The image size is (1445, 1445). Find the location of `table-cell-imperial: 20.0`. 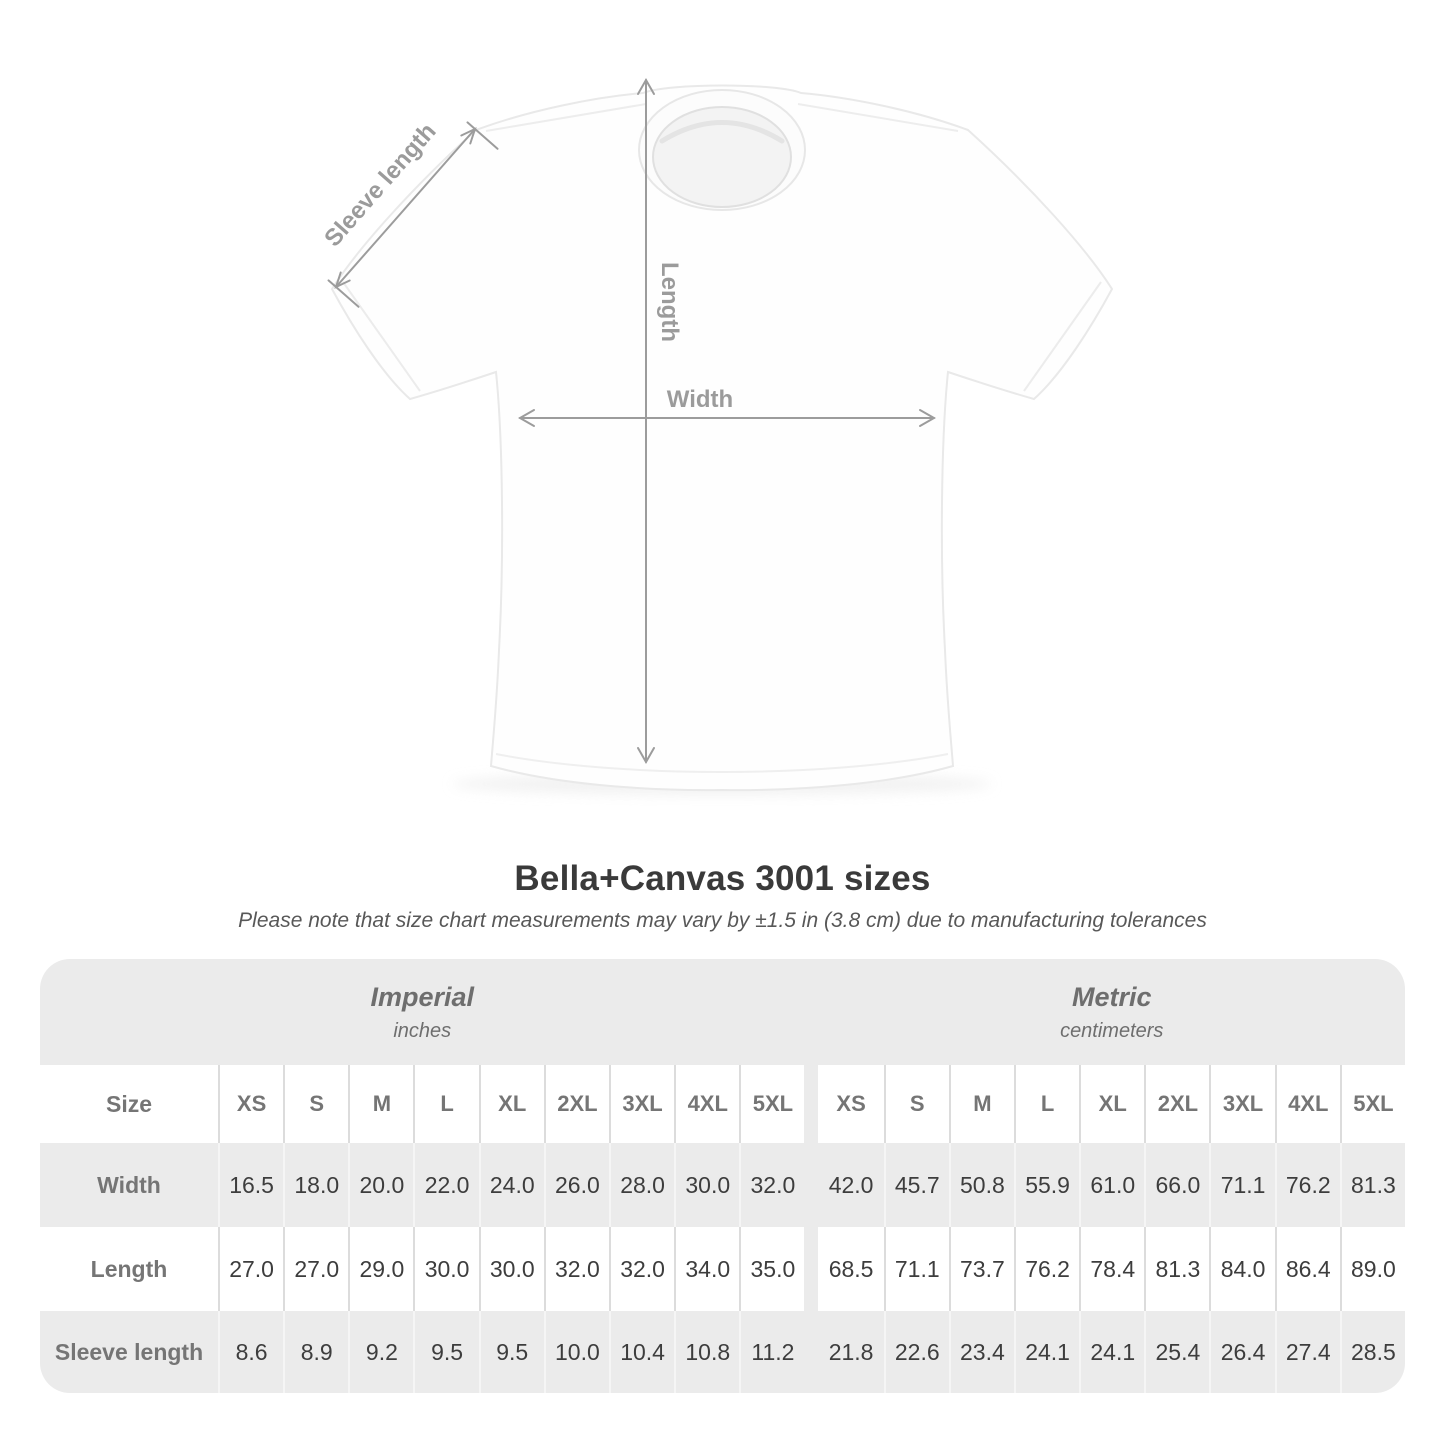

table-cell-imperial: 20.0 is located at coordinates (380, 1185).